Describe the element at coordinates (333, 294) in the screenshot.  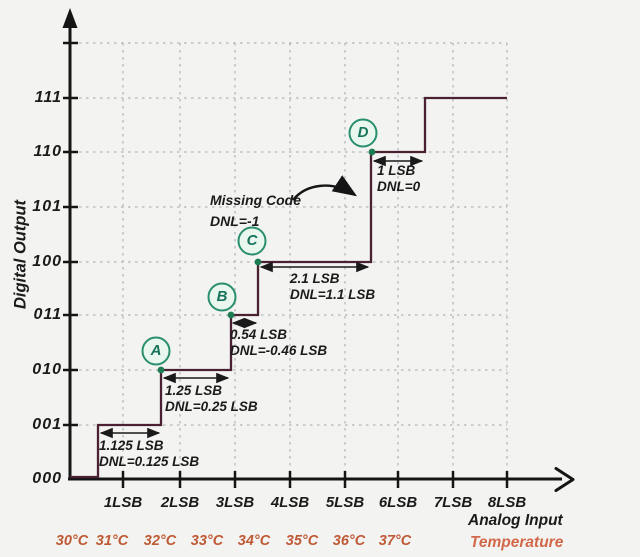
I see `annotation-step-100-dnl: DNL=1.1 LSB` at that location.